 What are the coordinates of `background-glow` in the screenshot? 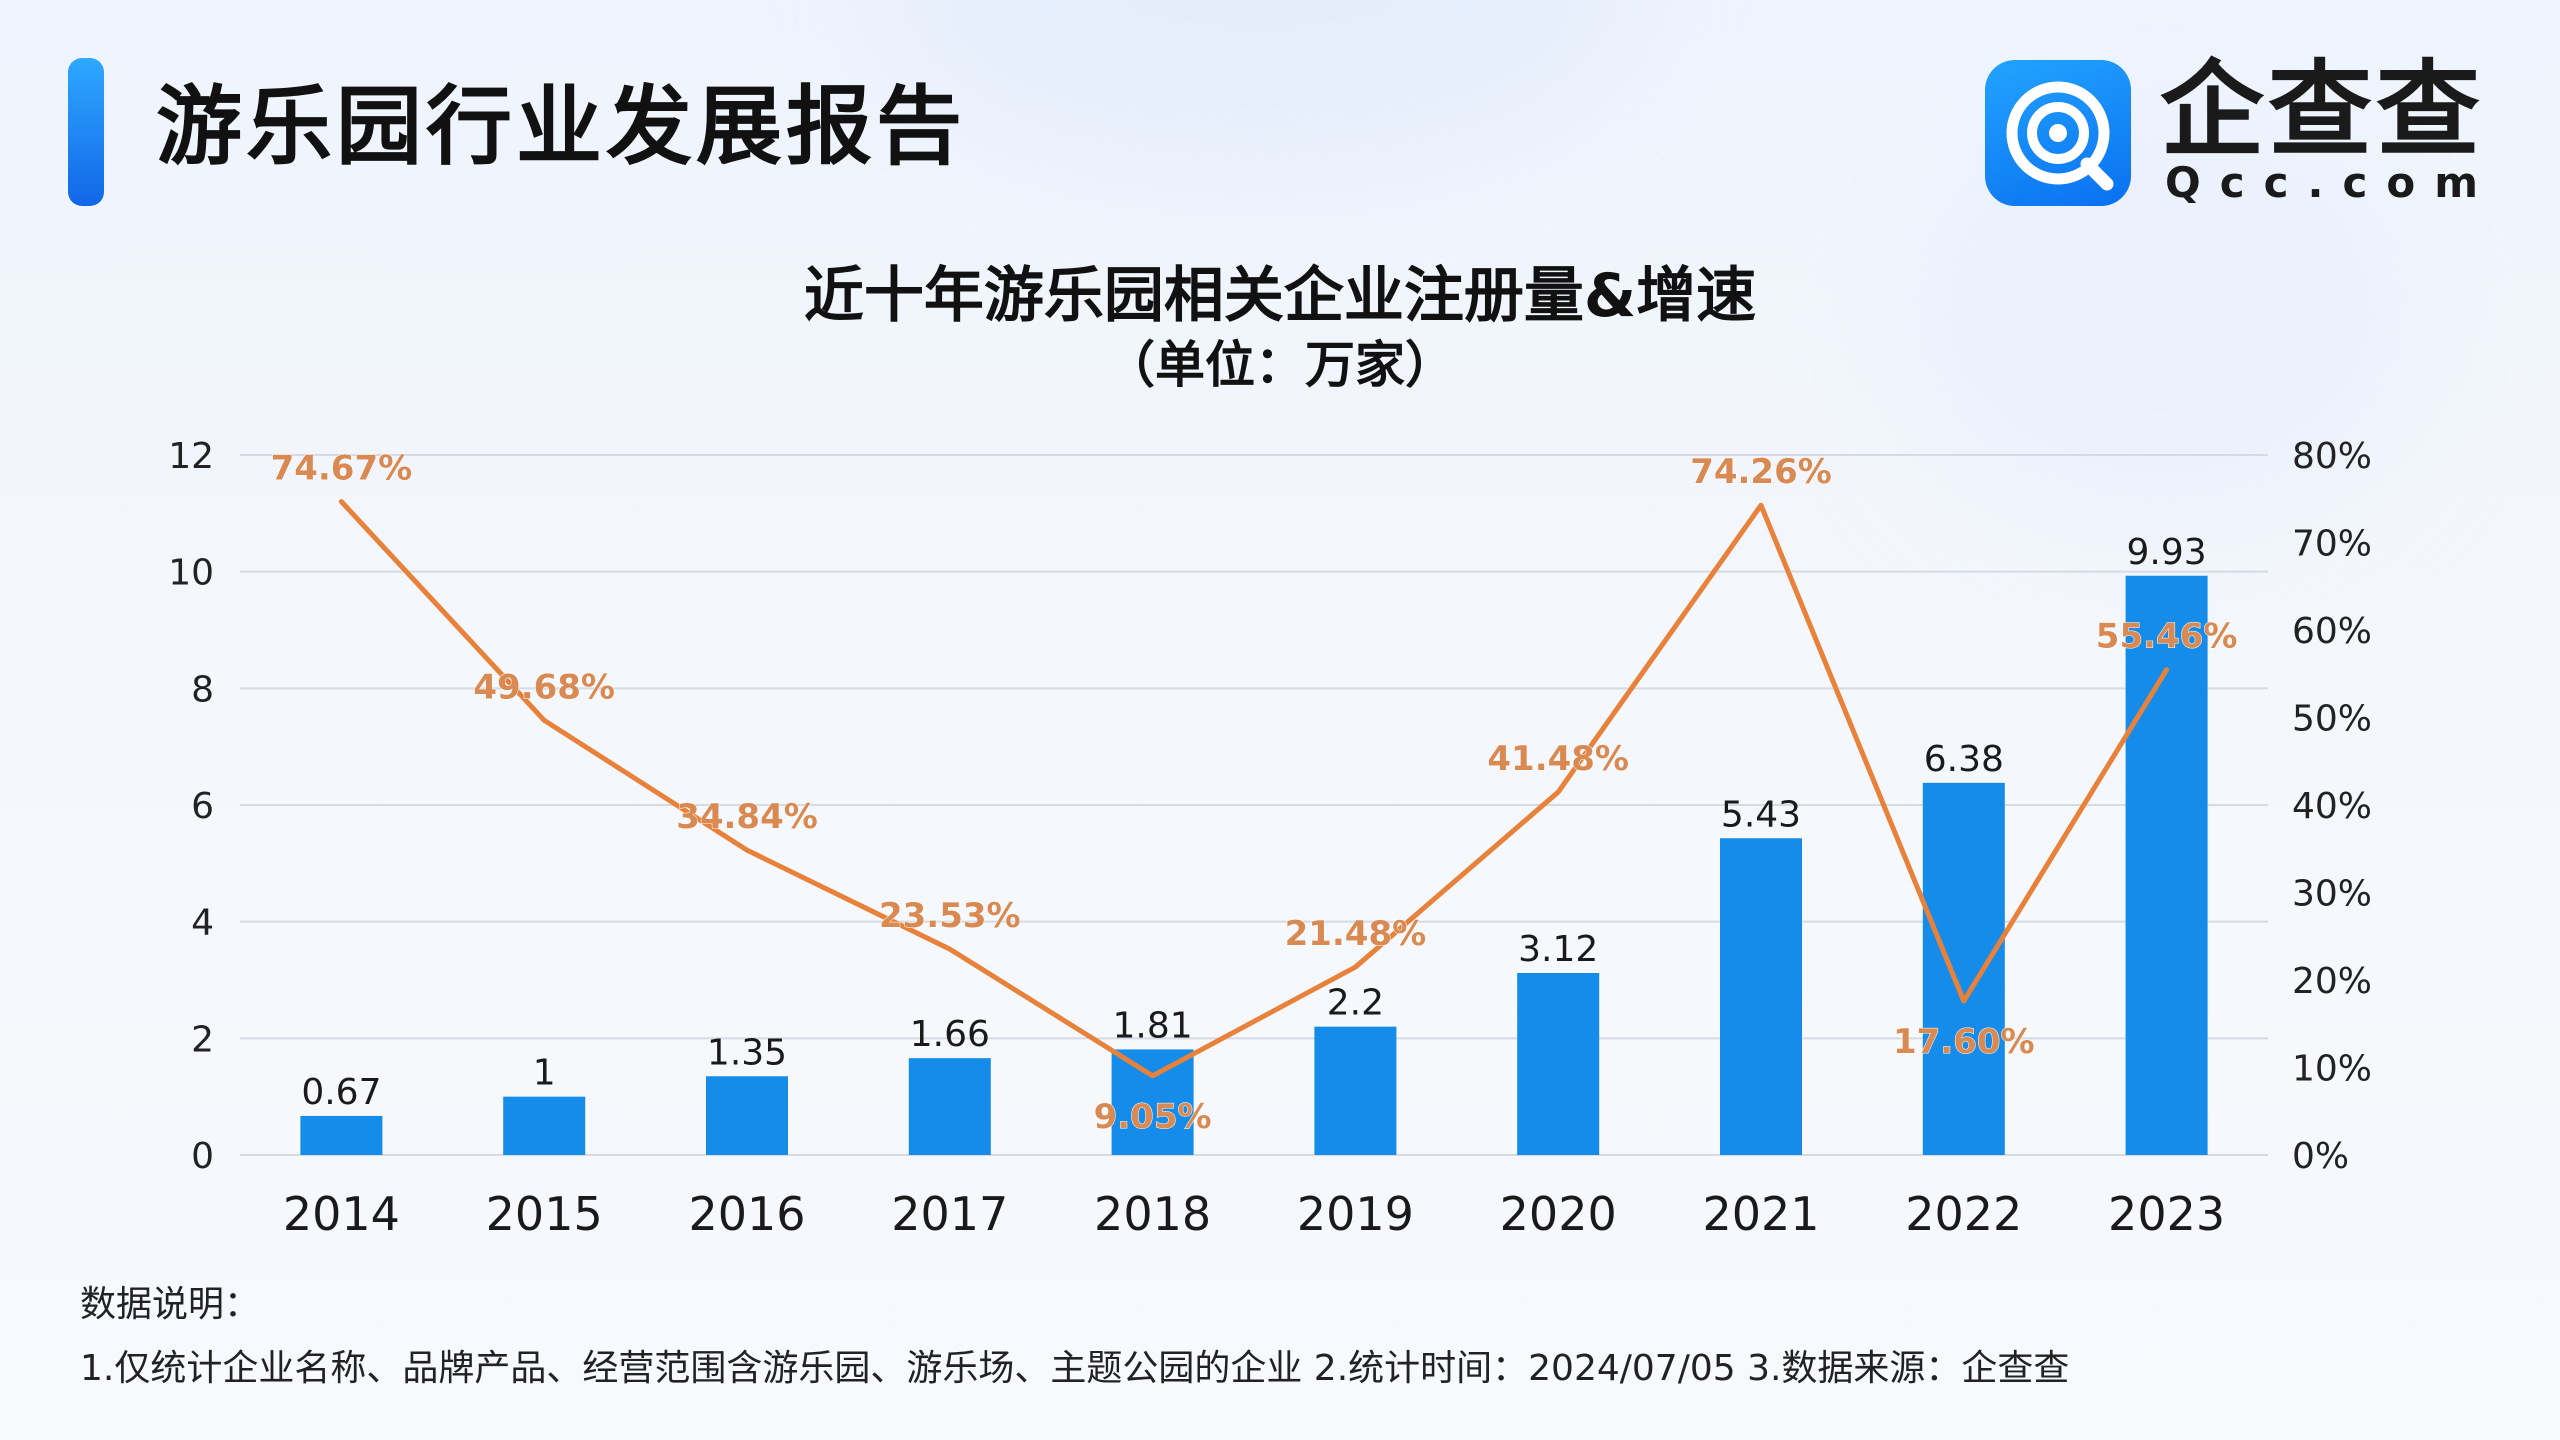 It's located at (2160, 330).